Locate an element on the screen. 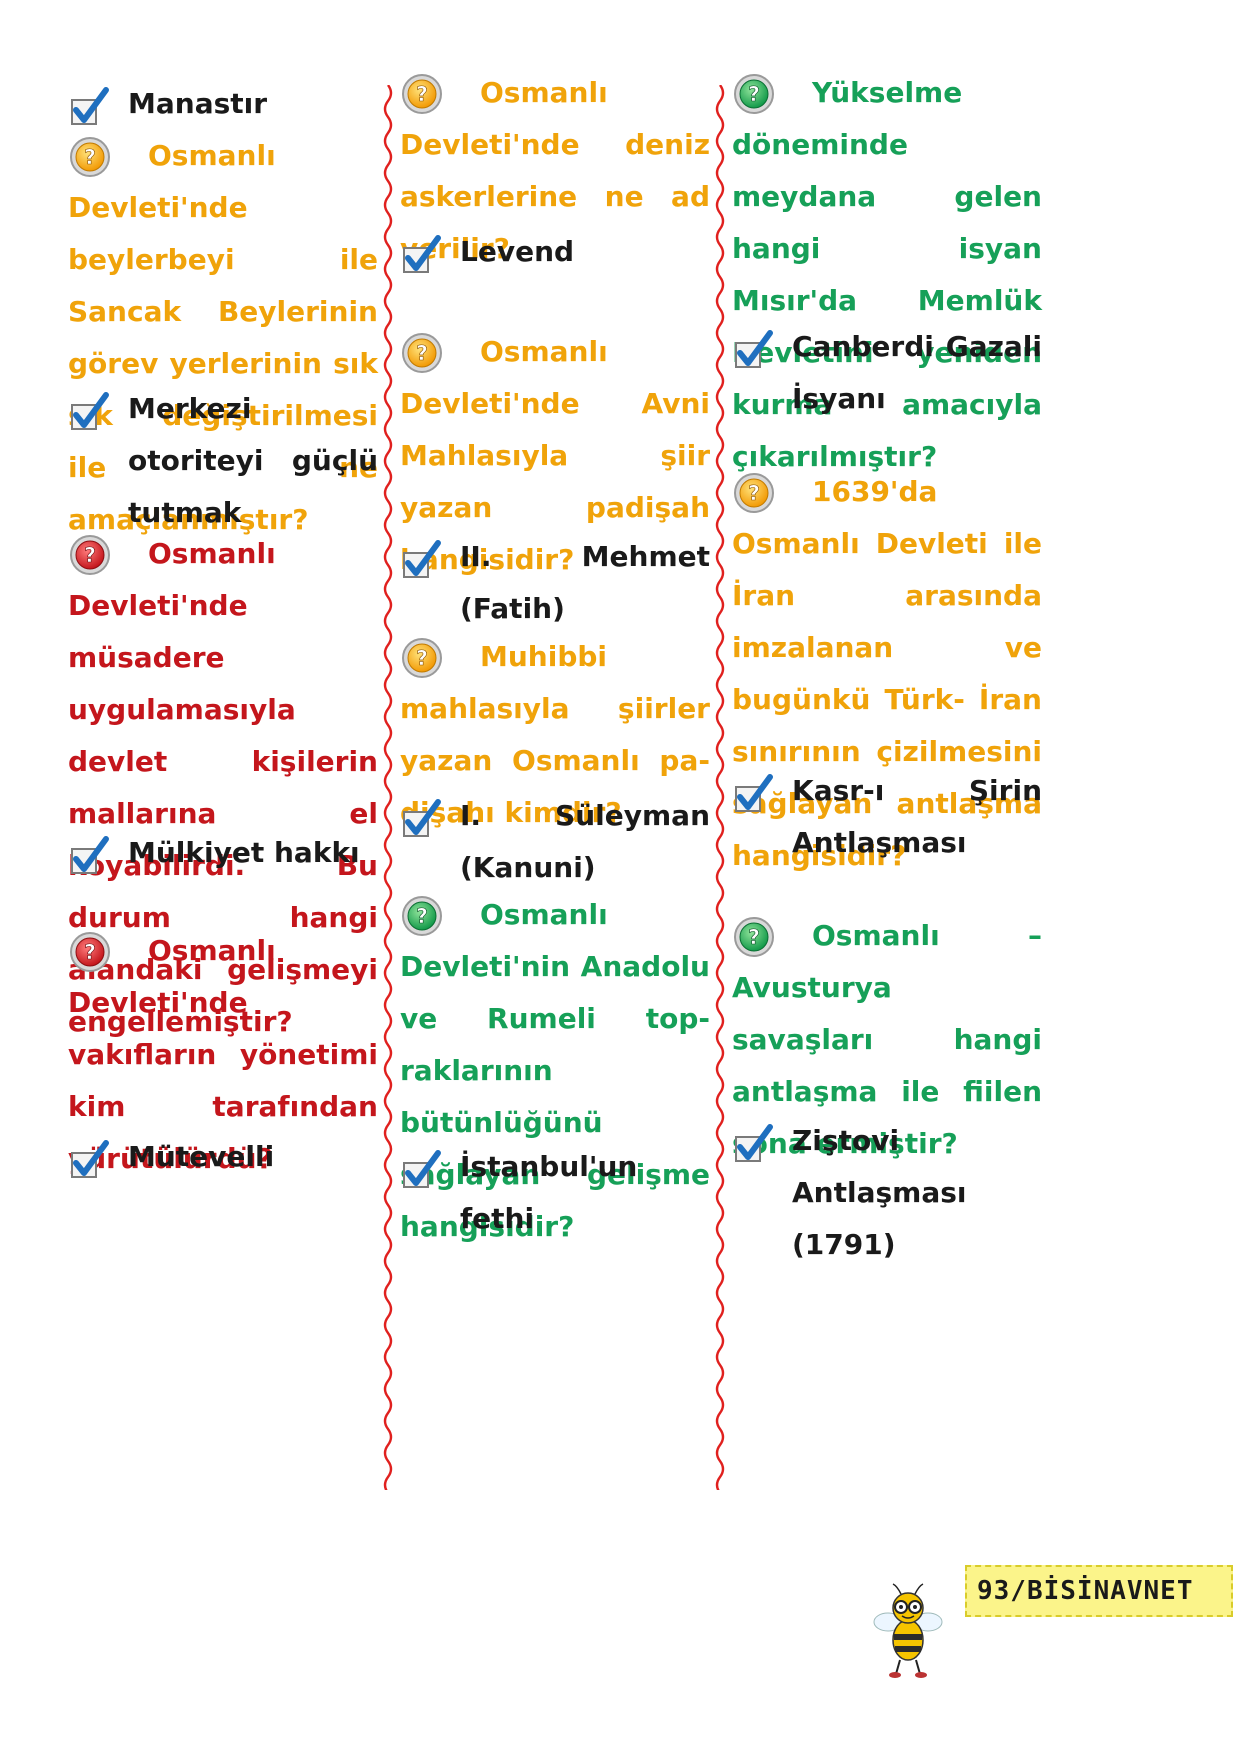 This screenshot has height=1754, width=1240. answer-text: Kasr-ı Şirin Antlaş­ması is located at coordinates (917, 816).